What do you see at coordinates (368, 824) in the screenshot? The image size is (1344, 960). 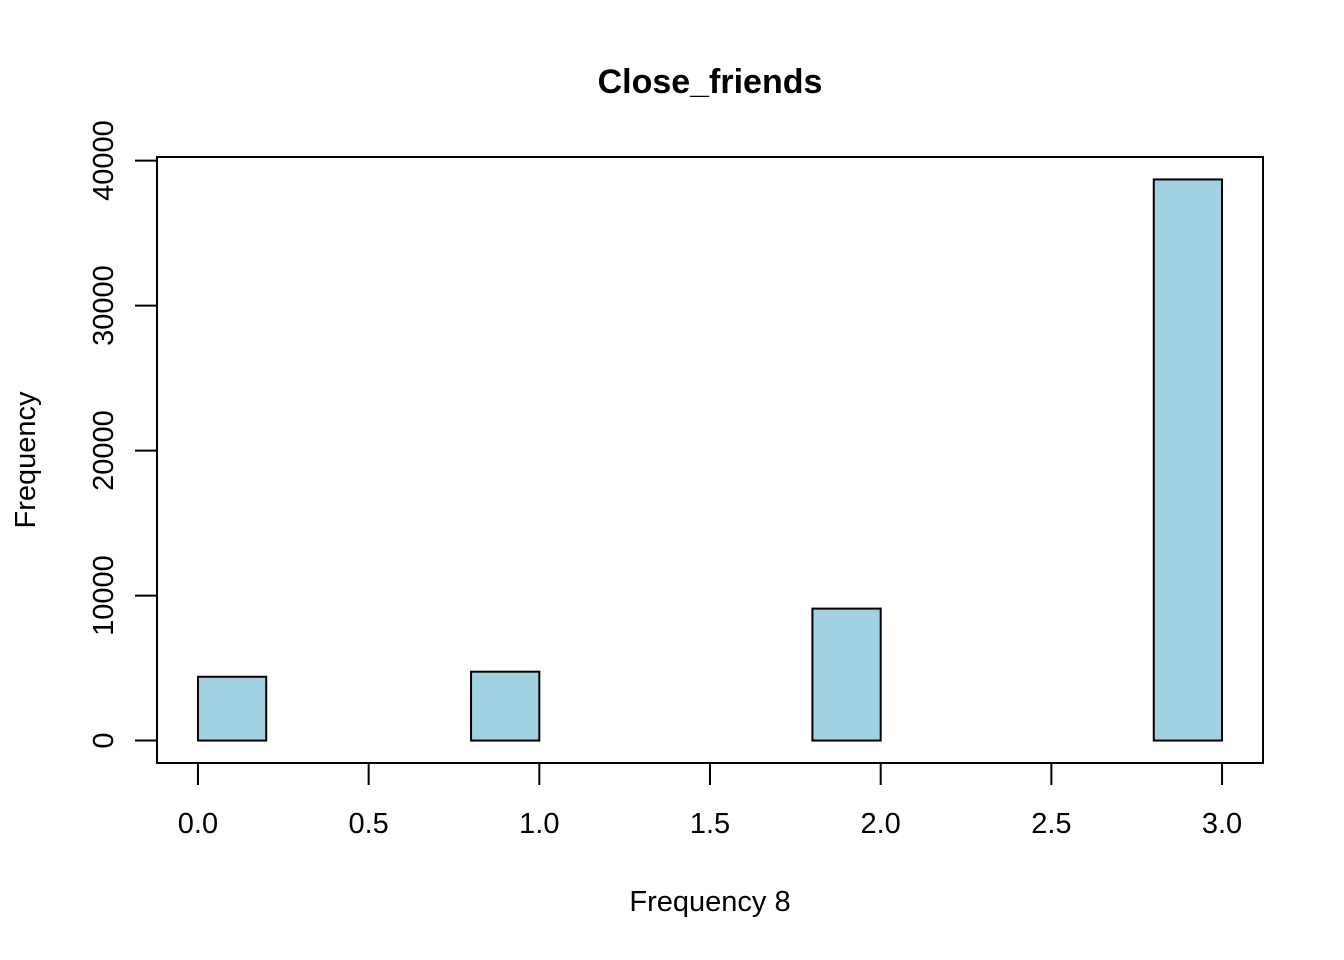 I see `x-tick-label: 0.5` at bounding box center [368, 824].